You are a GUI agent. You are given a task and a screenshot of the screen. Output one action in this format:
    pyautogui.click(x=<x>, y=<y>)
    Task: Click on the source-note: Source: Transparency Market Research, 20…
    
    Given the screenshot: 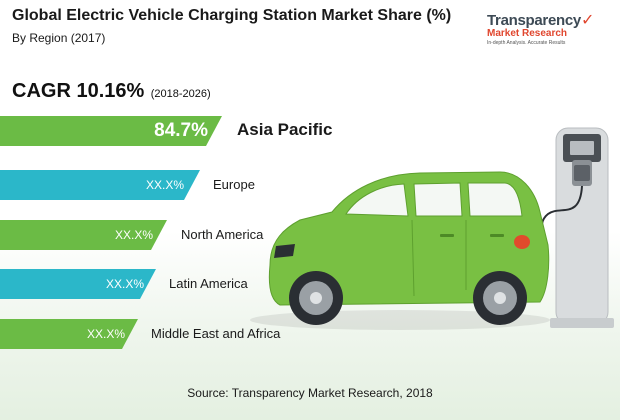 What is the action you would take?
    pyautogui.click(x=310, y=393)
    